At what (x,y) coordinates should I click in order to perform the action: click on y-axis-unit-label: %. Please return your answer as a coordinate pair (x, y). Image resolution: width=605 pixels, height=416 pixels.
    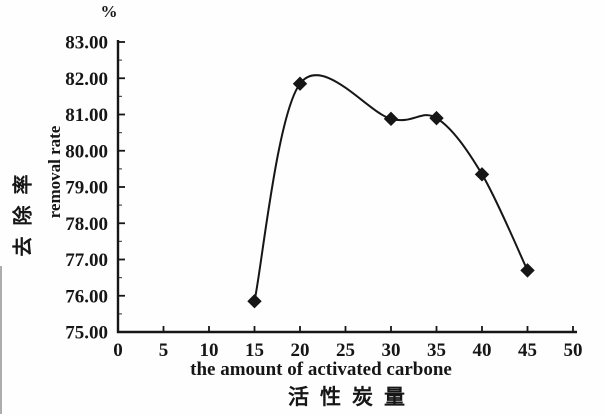
    Looking at the image, I should click on (109, 11).